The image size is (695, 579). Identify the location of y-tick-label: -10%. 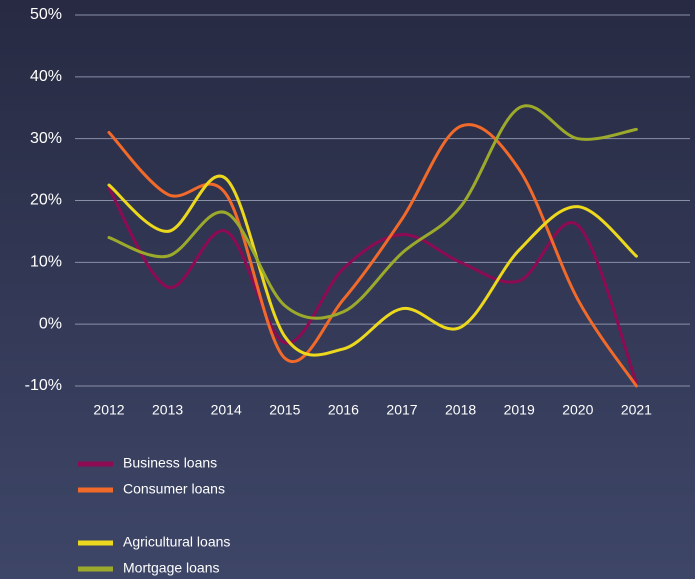
(43, 385).